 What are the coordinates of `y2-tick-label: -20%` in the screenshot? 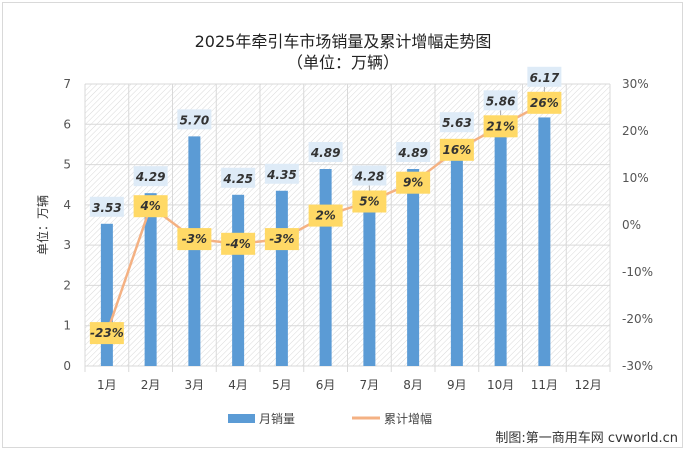 It's located at (637, 319).